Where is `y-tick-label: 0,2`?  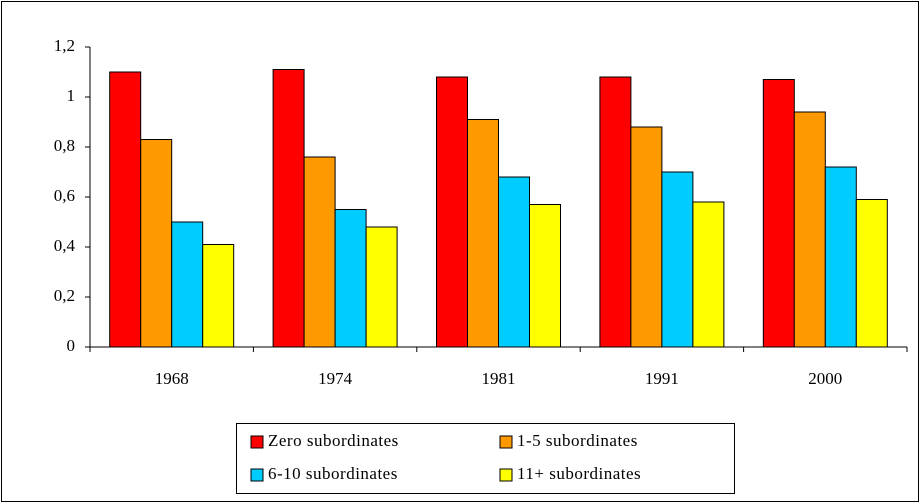 y-tick-label: 0,2 is located at coordinates (64, 295).